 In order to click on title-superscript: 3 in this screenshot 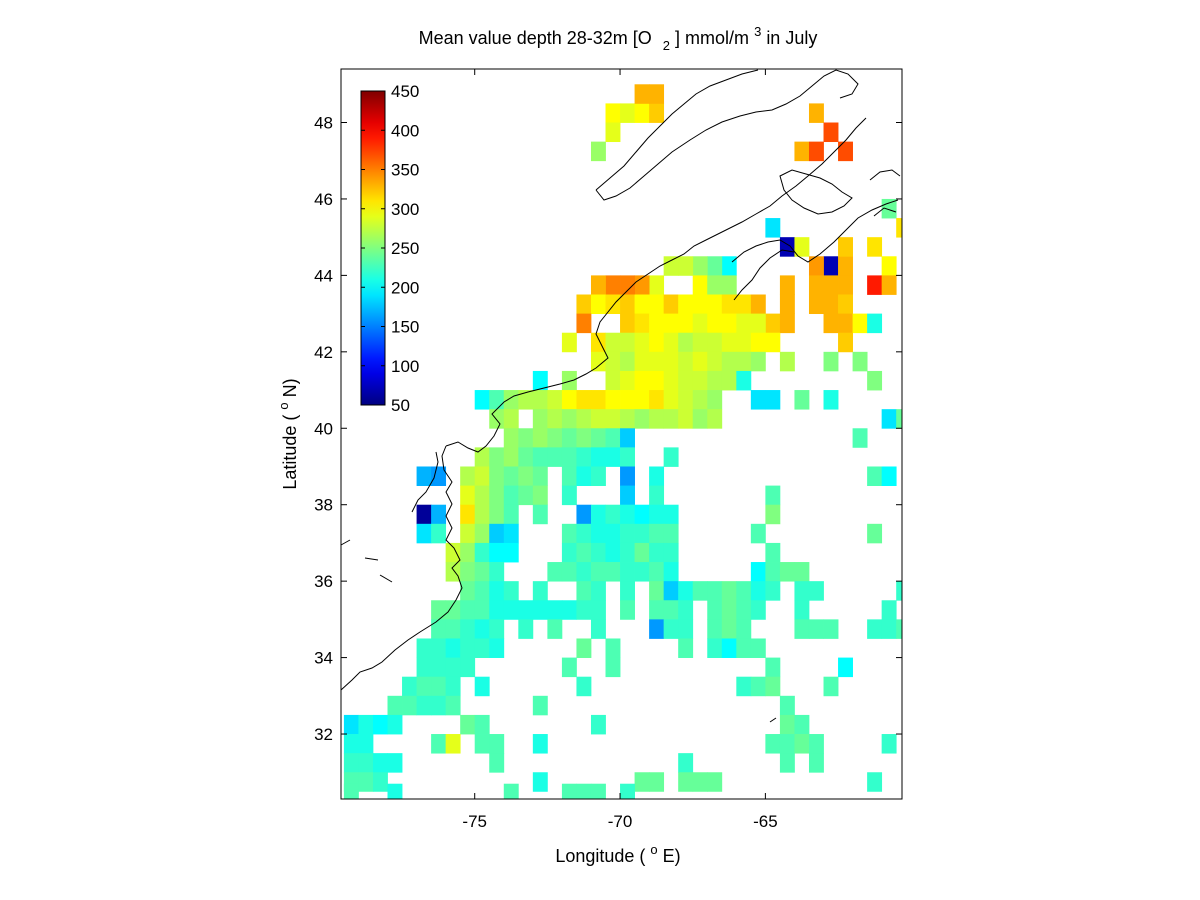, I will do `click(757, 31)`.